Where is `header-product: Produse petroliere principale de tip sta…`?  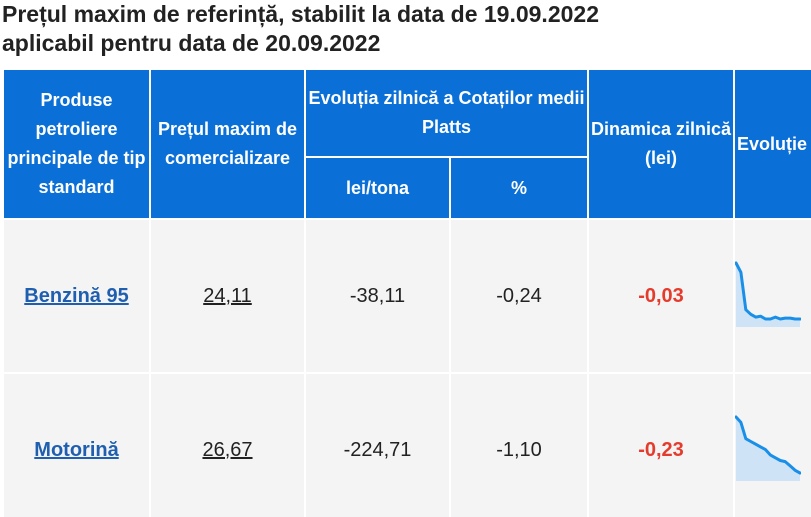
header-product: Produse petroliere principale de tip sta… is located at coordinates (76, 144).